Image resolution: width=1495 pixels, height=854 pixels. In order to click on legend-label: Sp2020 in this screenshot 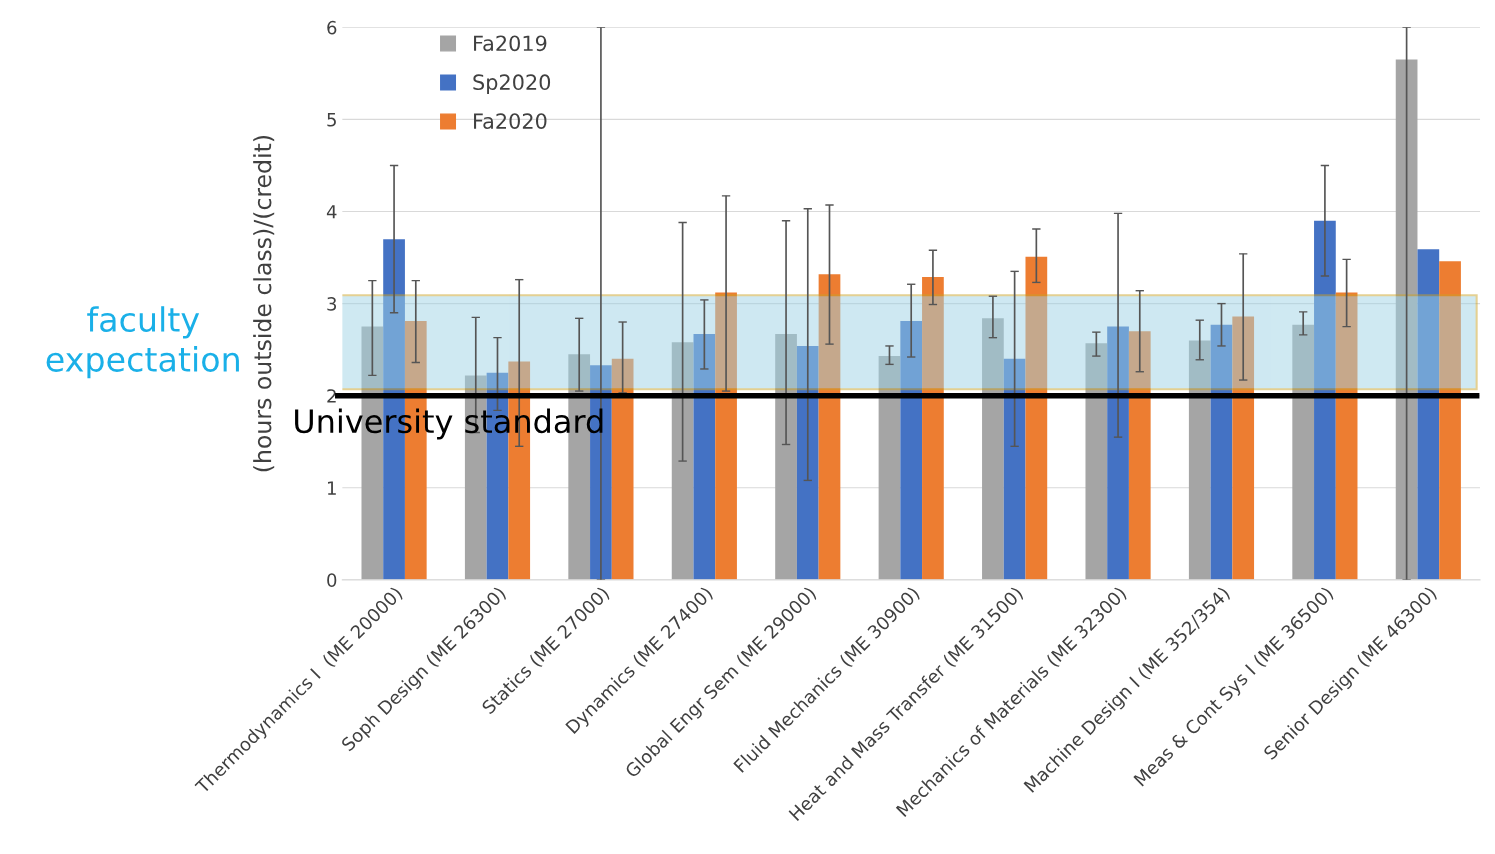, I will do `click(512, 84)`.